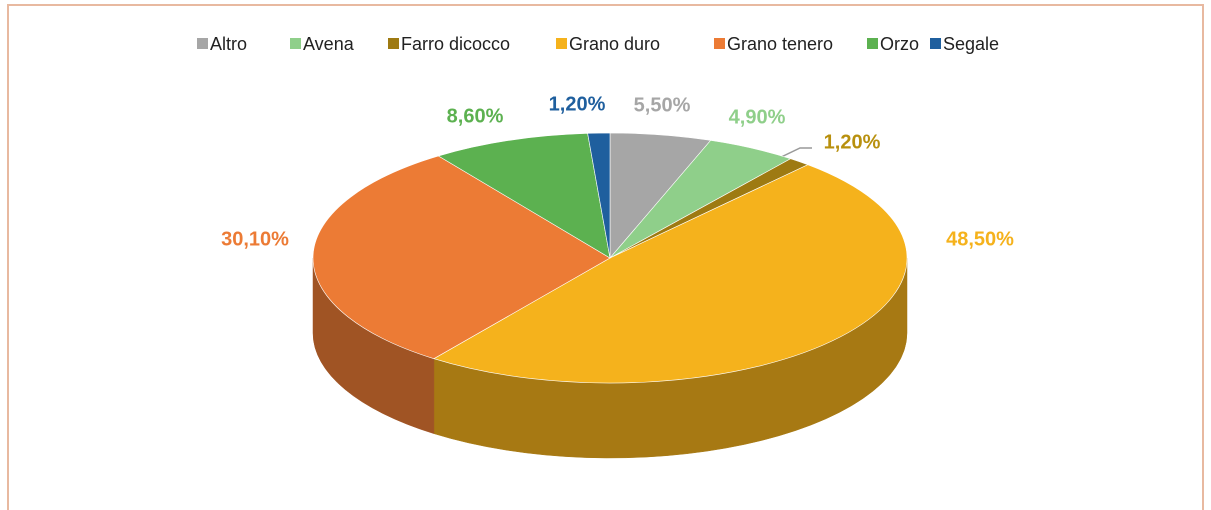 The height and width of the screenshot is (510, 1211). What do you see at coordinates (757, 117) in the screenshot?
I see `data-label: 4,90%` at bounding box center [757, 117].